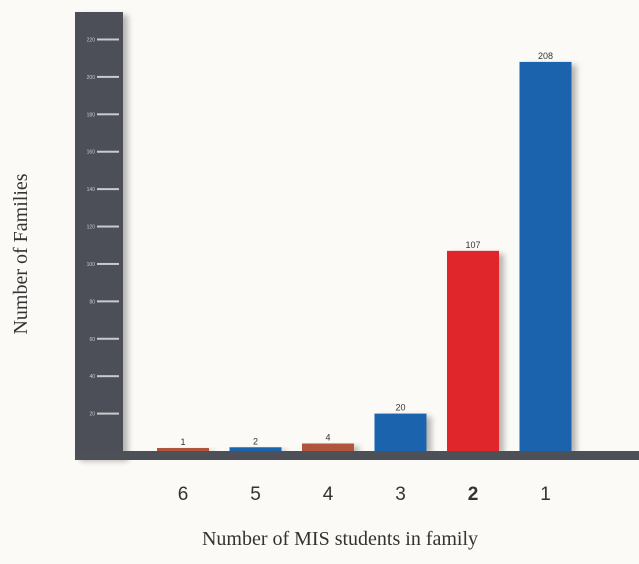 The image size is (639, 564). I want to click on x-tick-label-1: 1, so click(545, 494).